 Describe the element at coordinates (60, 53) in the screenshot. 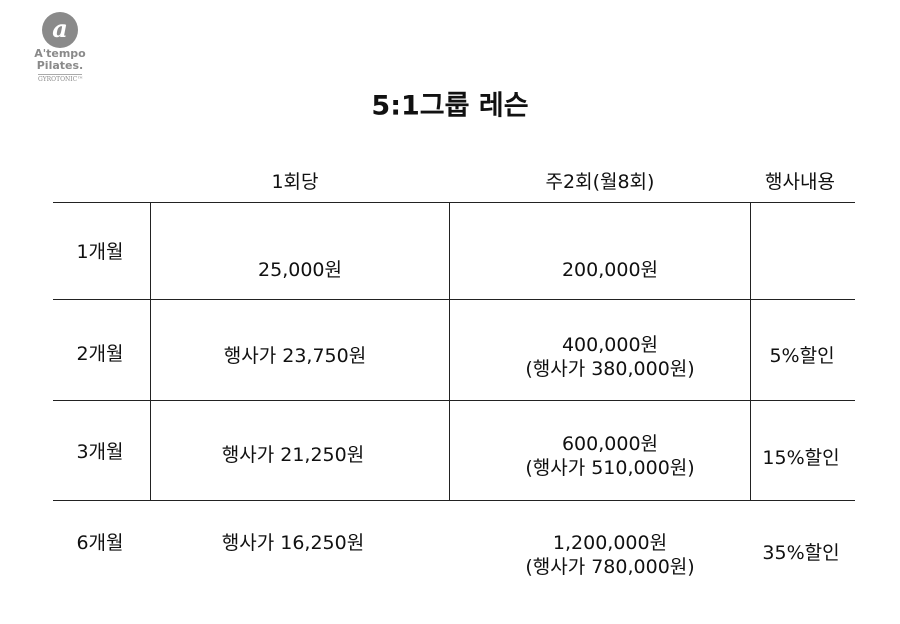

I see `logo-name: A'tempo` at that location.